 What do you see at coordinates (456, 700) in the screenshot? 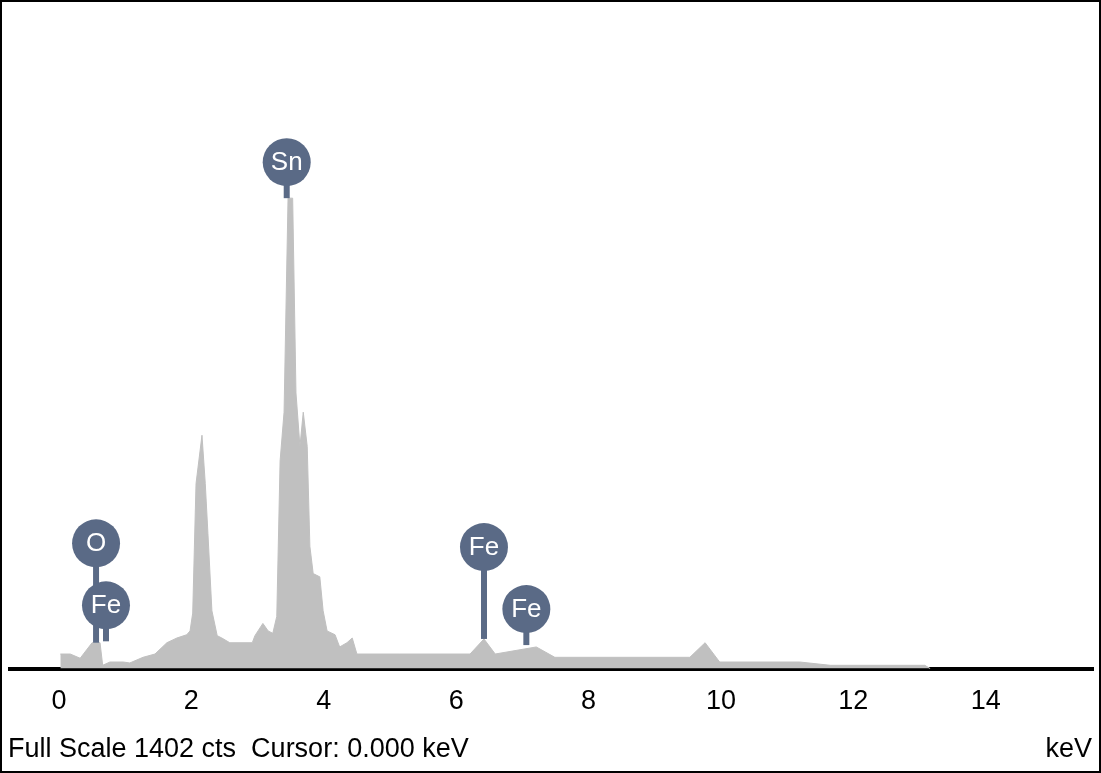
I see `x-tick-label: 6` at bounding box center [456, 700].